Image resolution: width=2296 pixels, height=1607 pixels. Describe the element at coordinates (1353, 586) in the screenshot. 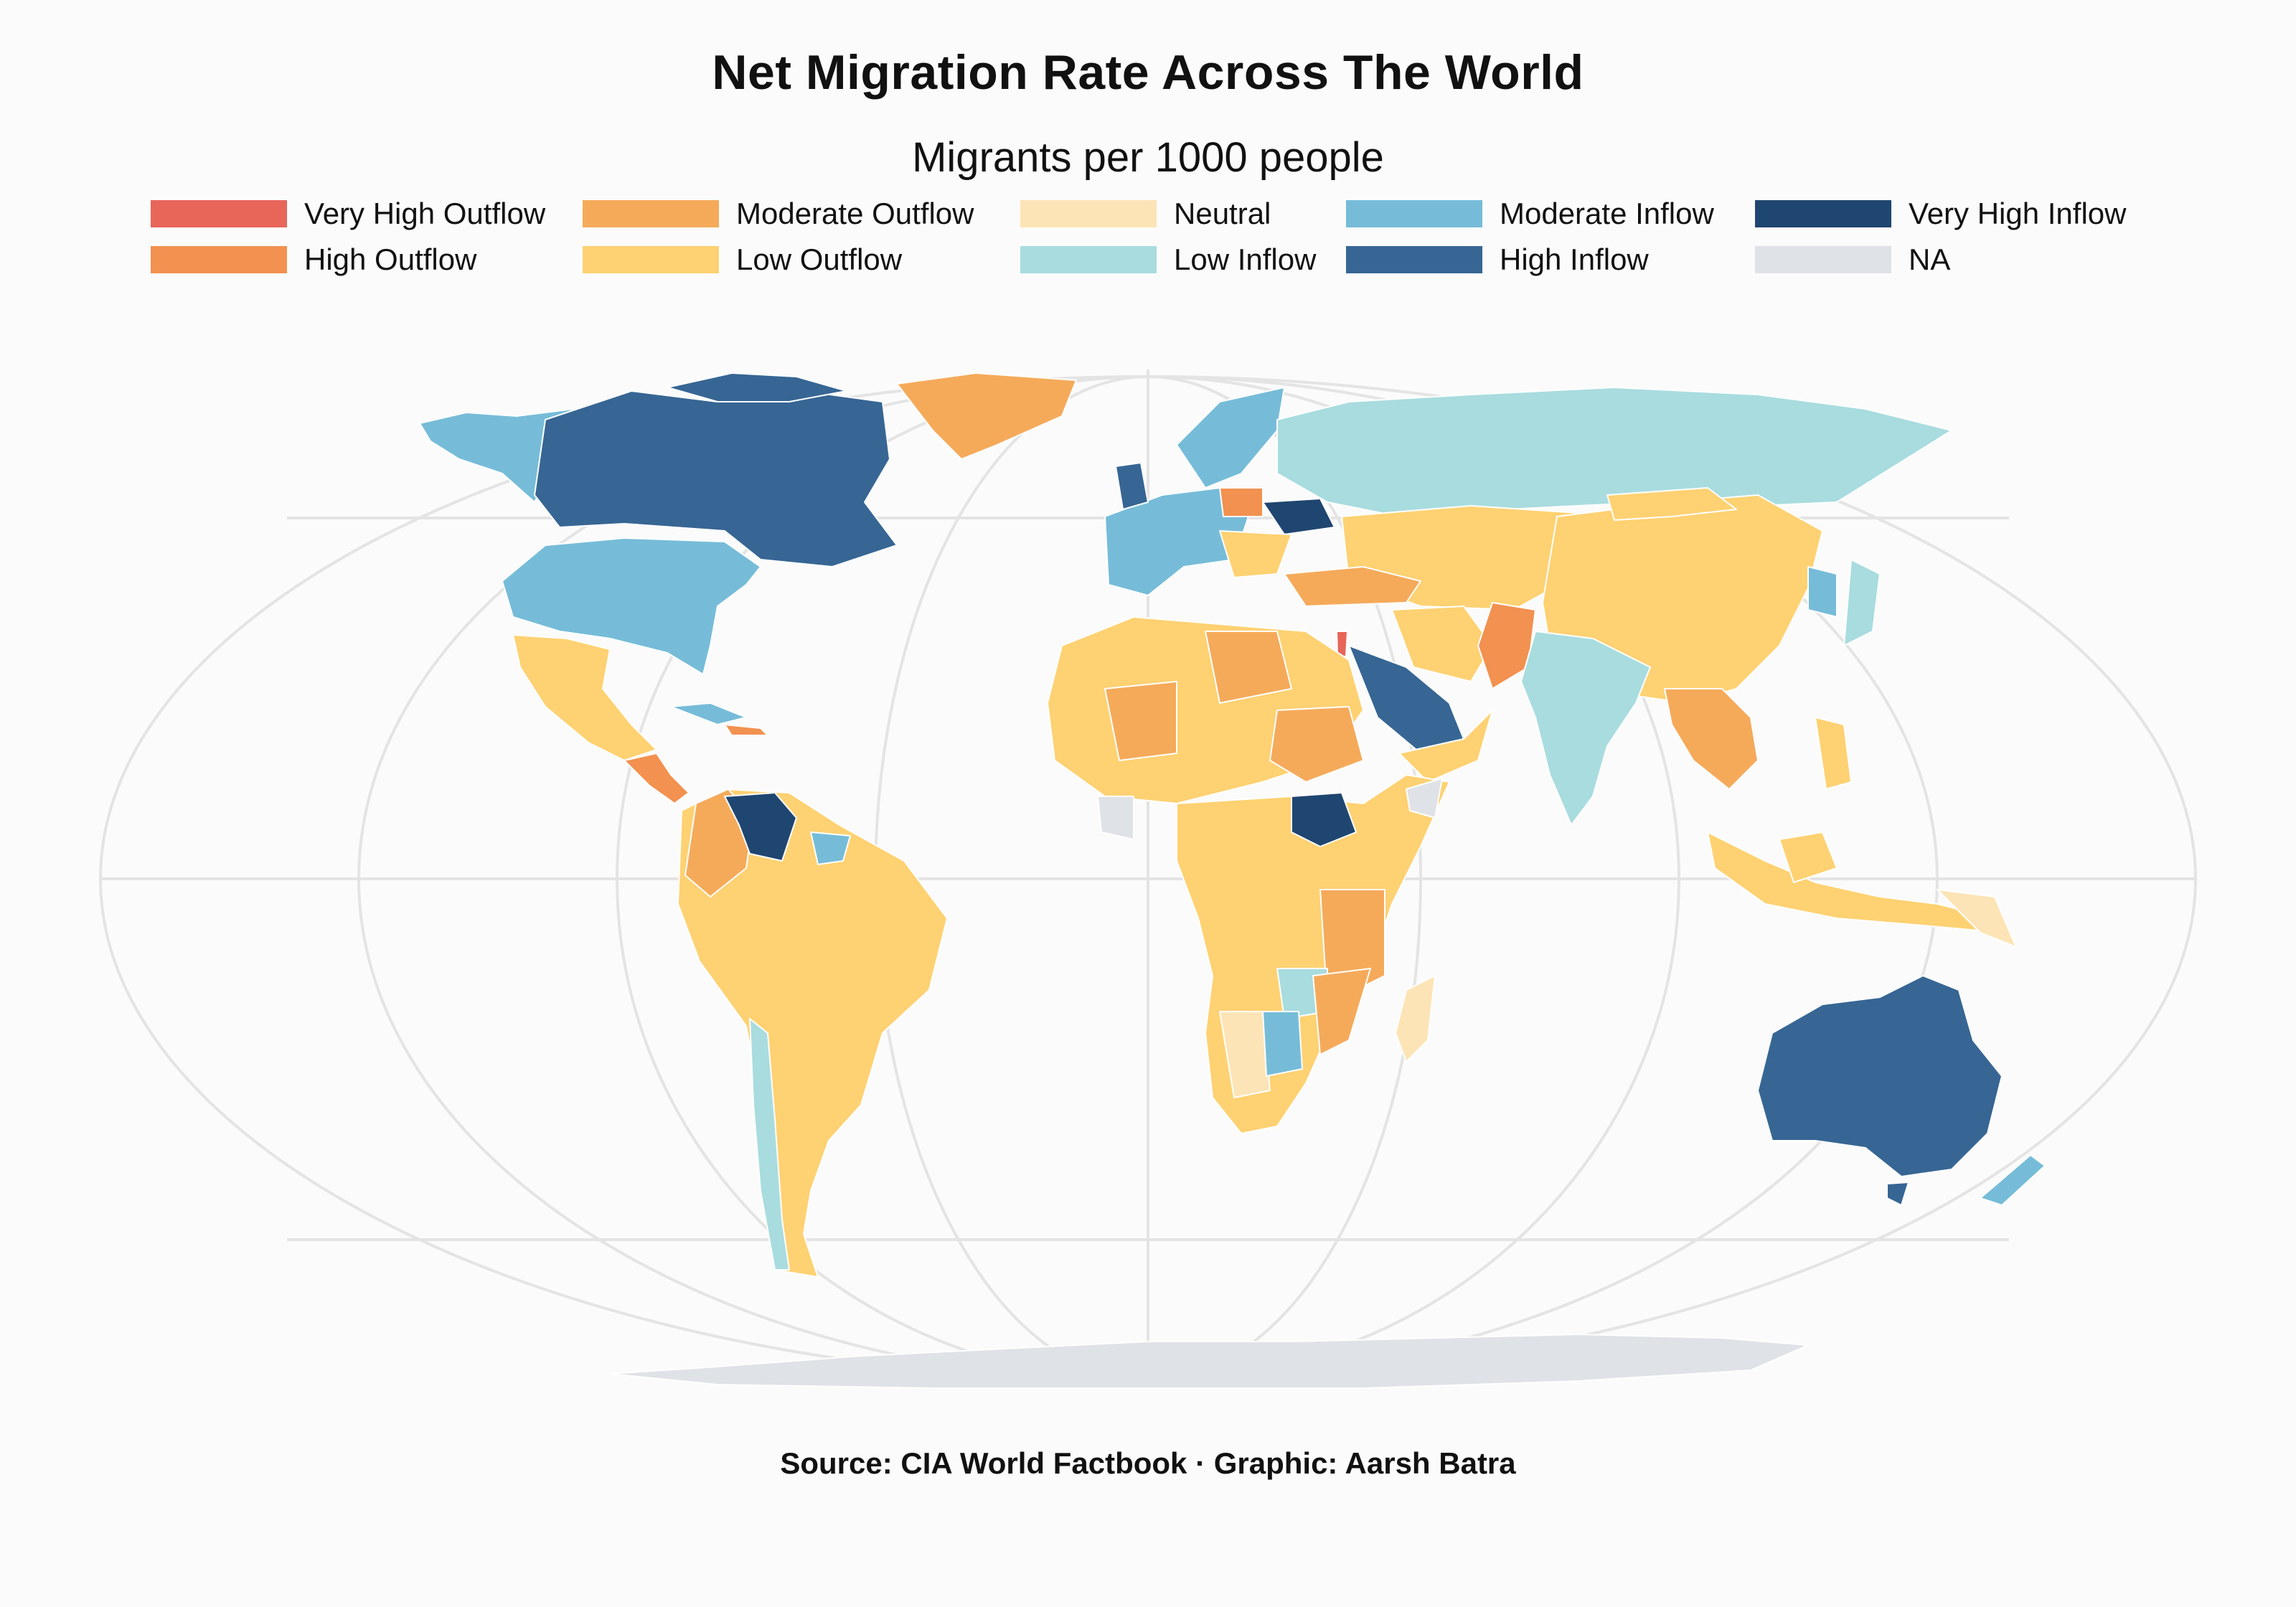

I see `region-turkey-caucasus` at that location.